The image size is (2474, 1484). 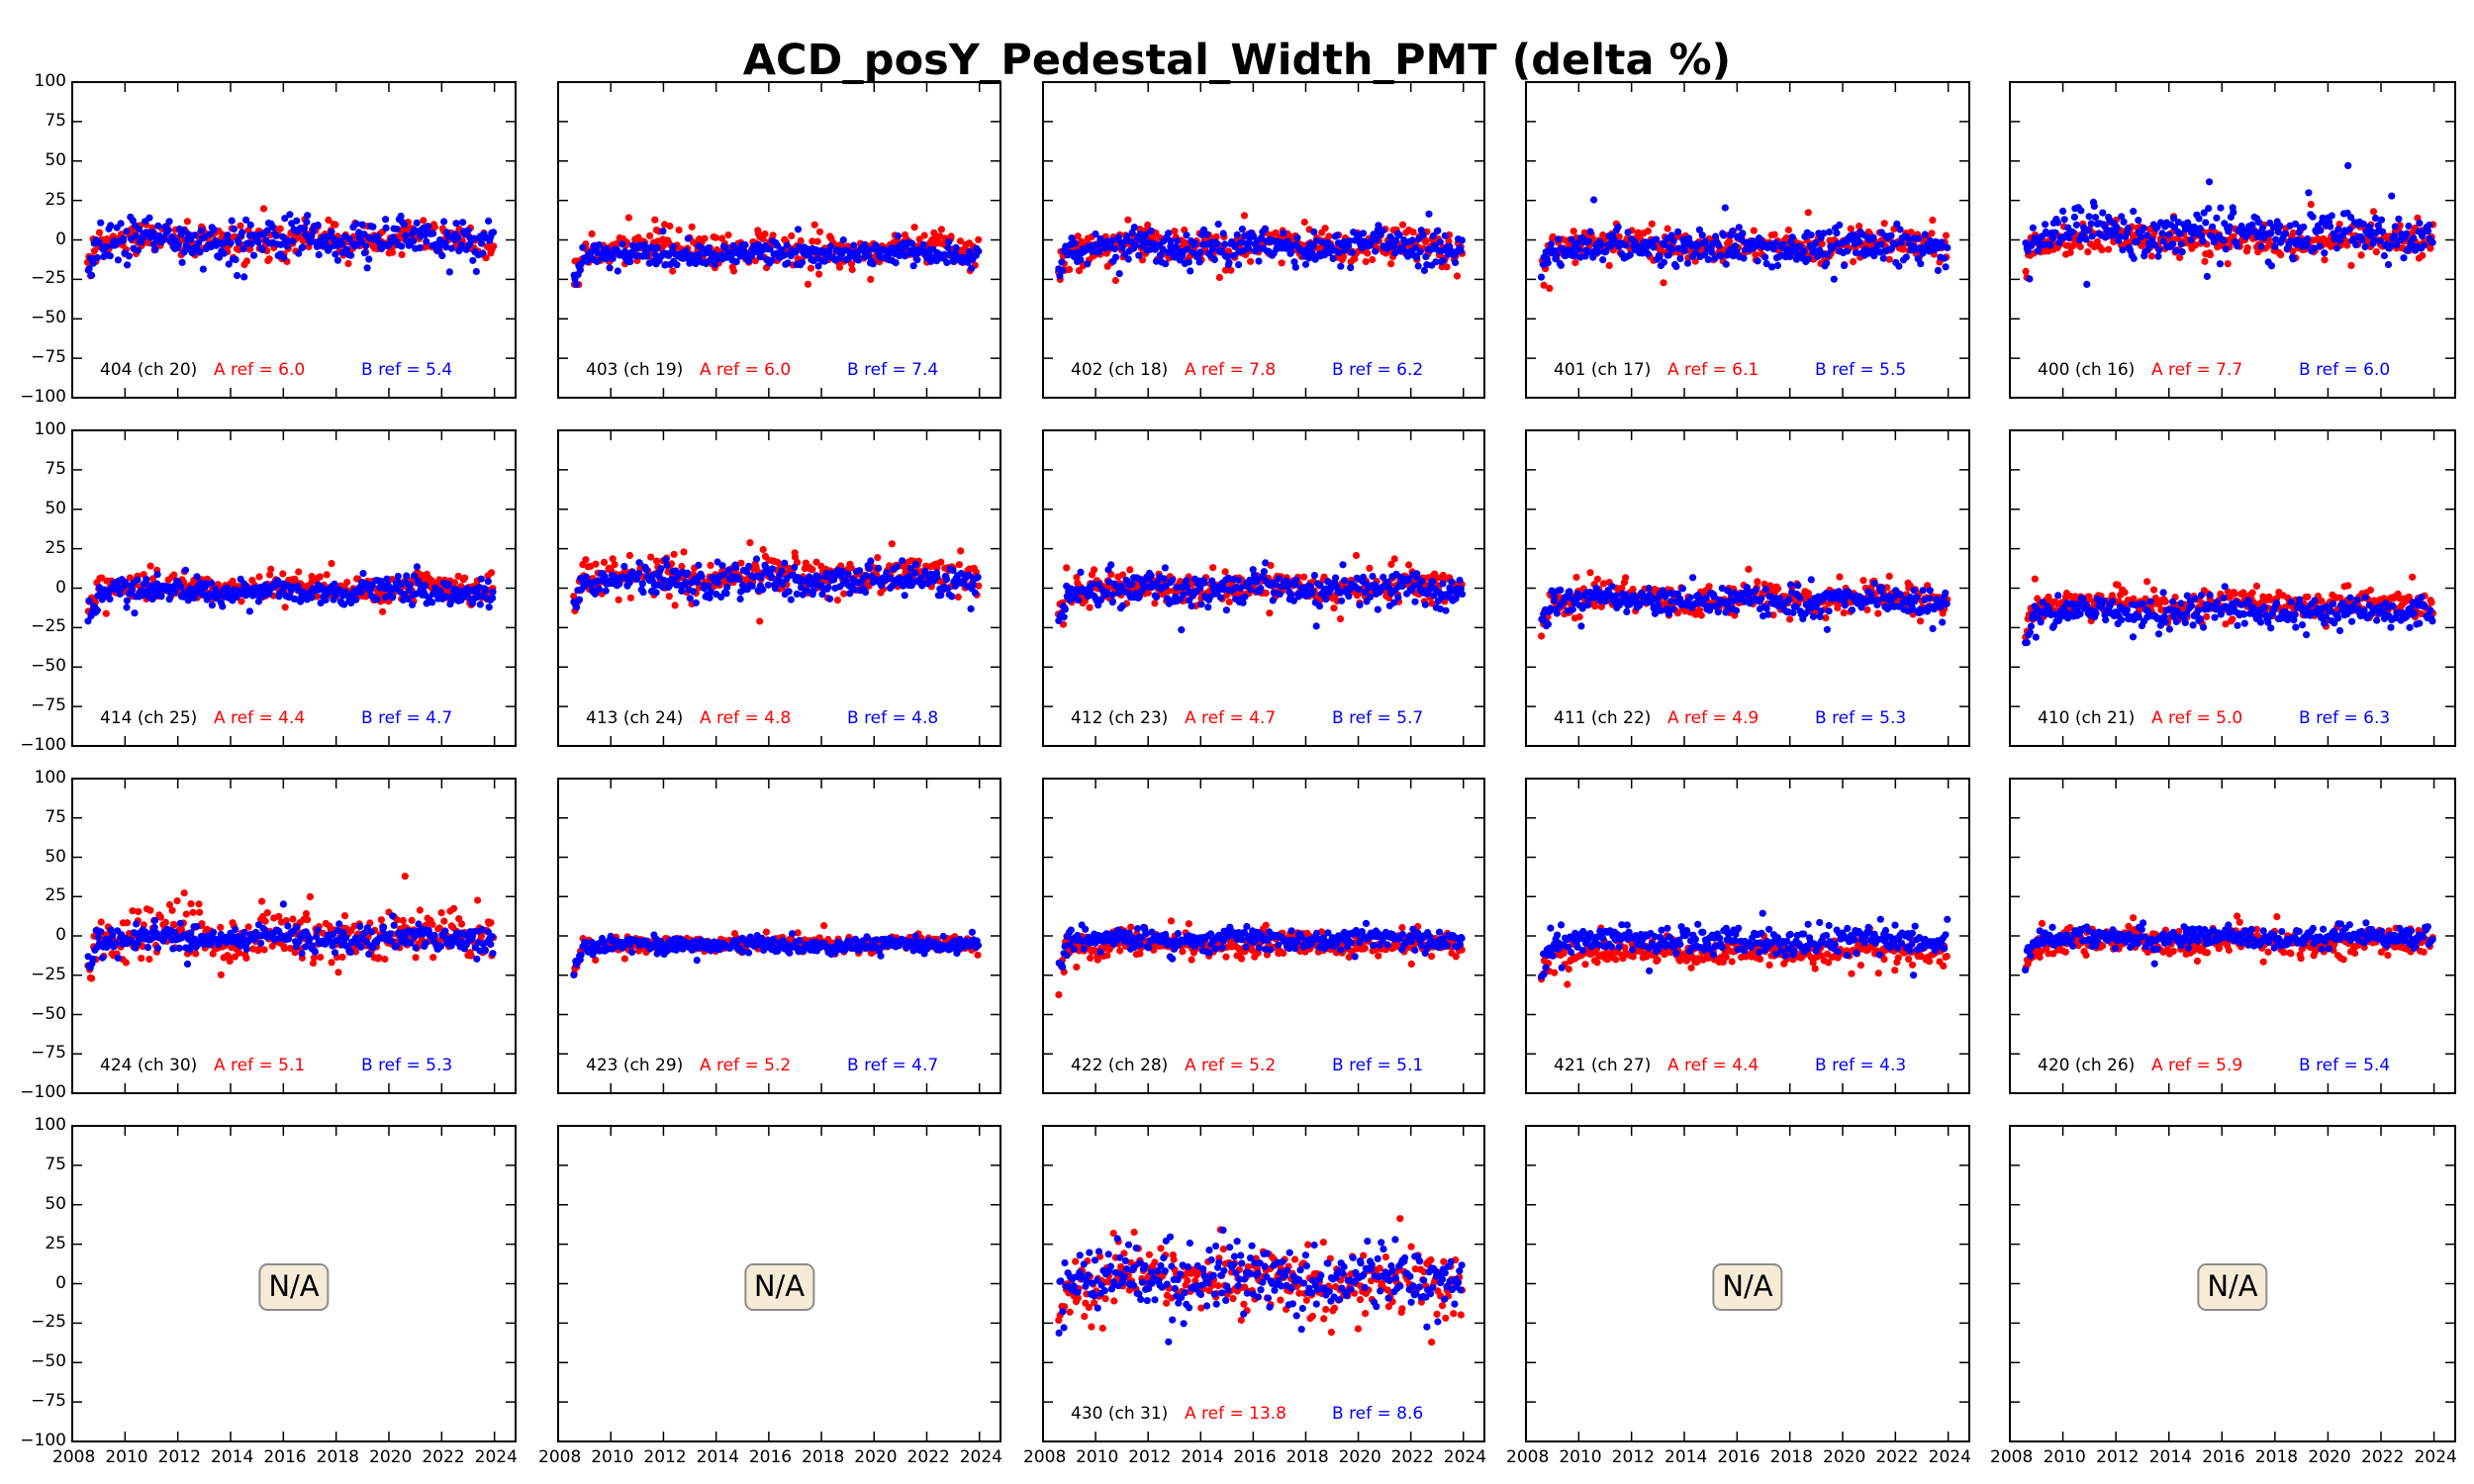 I want to click on panel-frame, so click(x=294, y=240).